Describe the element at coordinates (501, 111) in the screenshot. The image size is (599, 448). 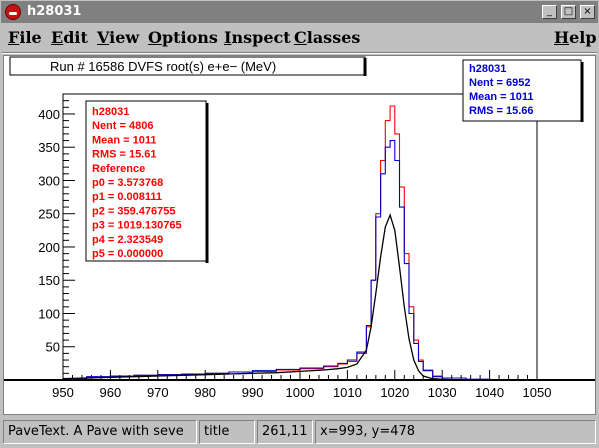
I see `stats-line: RMS = 15.66` at that location.